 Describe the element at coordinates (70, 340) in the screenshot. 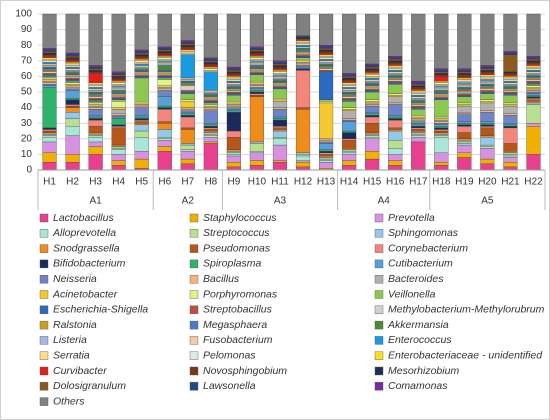

I see `legend-label: Listeria` at that location.